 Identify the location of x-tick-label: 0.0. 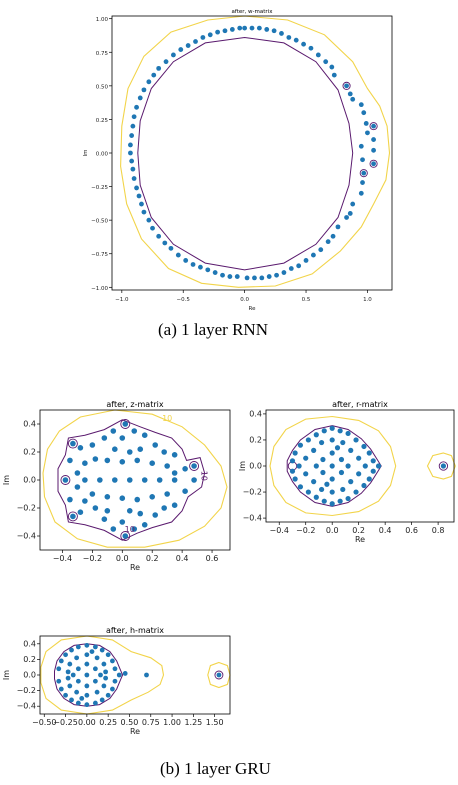
(122, 558).